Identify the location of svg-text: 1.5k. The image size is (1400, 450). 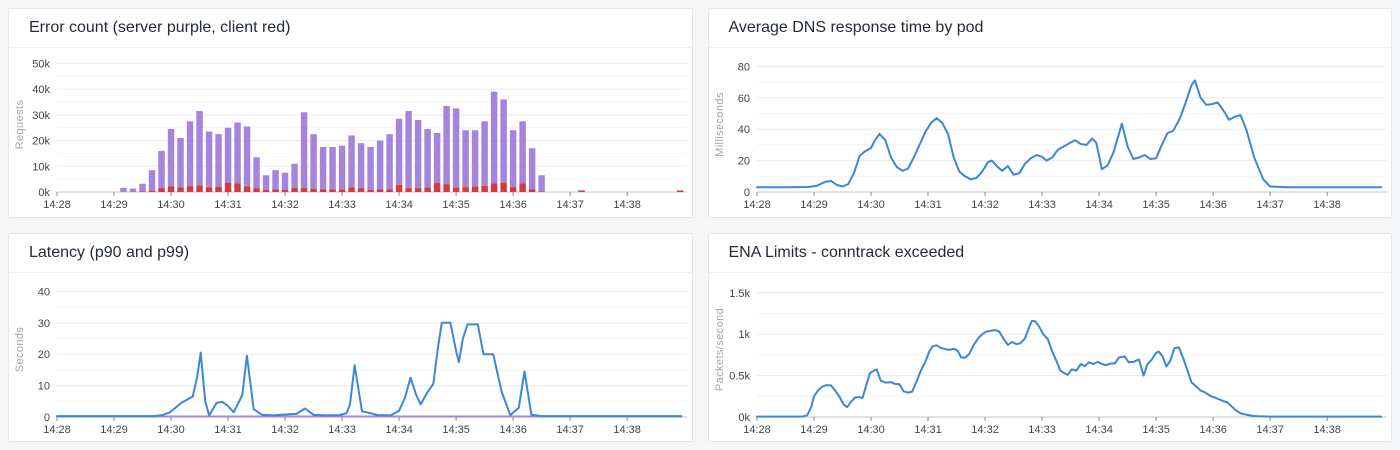
(739, 293).